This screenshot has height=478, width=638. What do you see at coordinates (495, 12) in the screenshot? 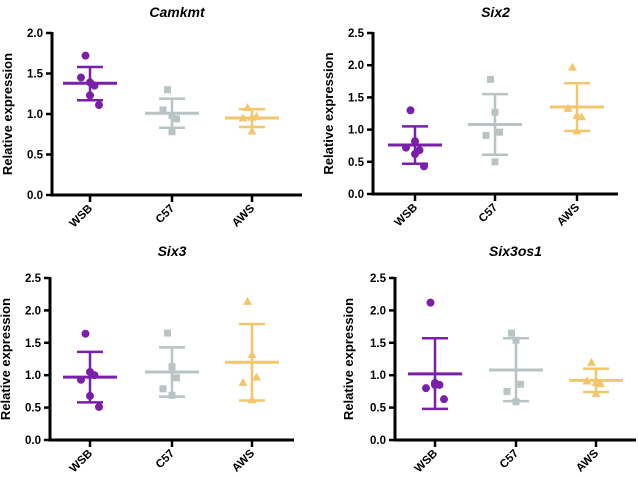
I see `chart-title: Six2` at bounding box center [495, 12].